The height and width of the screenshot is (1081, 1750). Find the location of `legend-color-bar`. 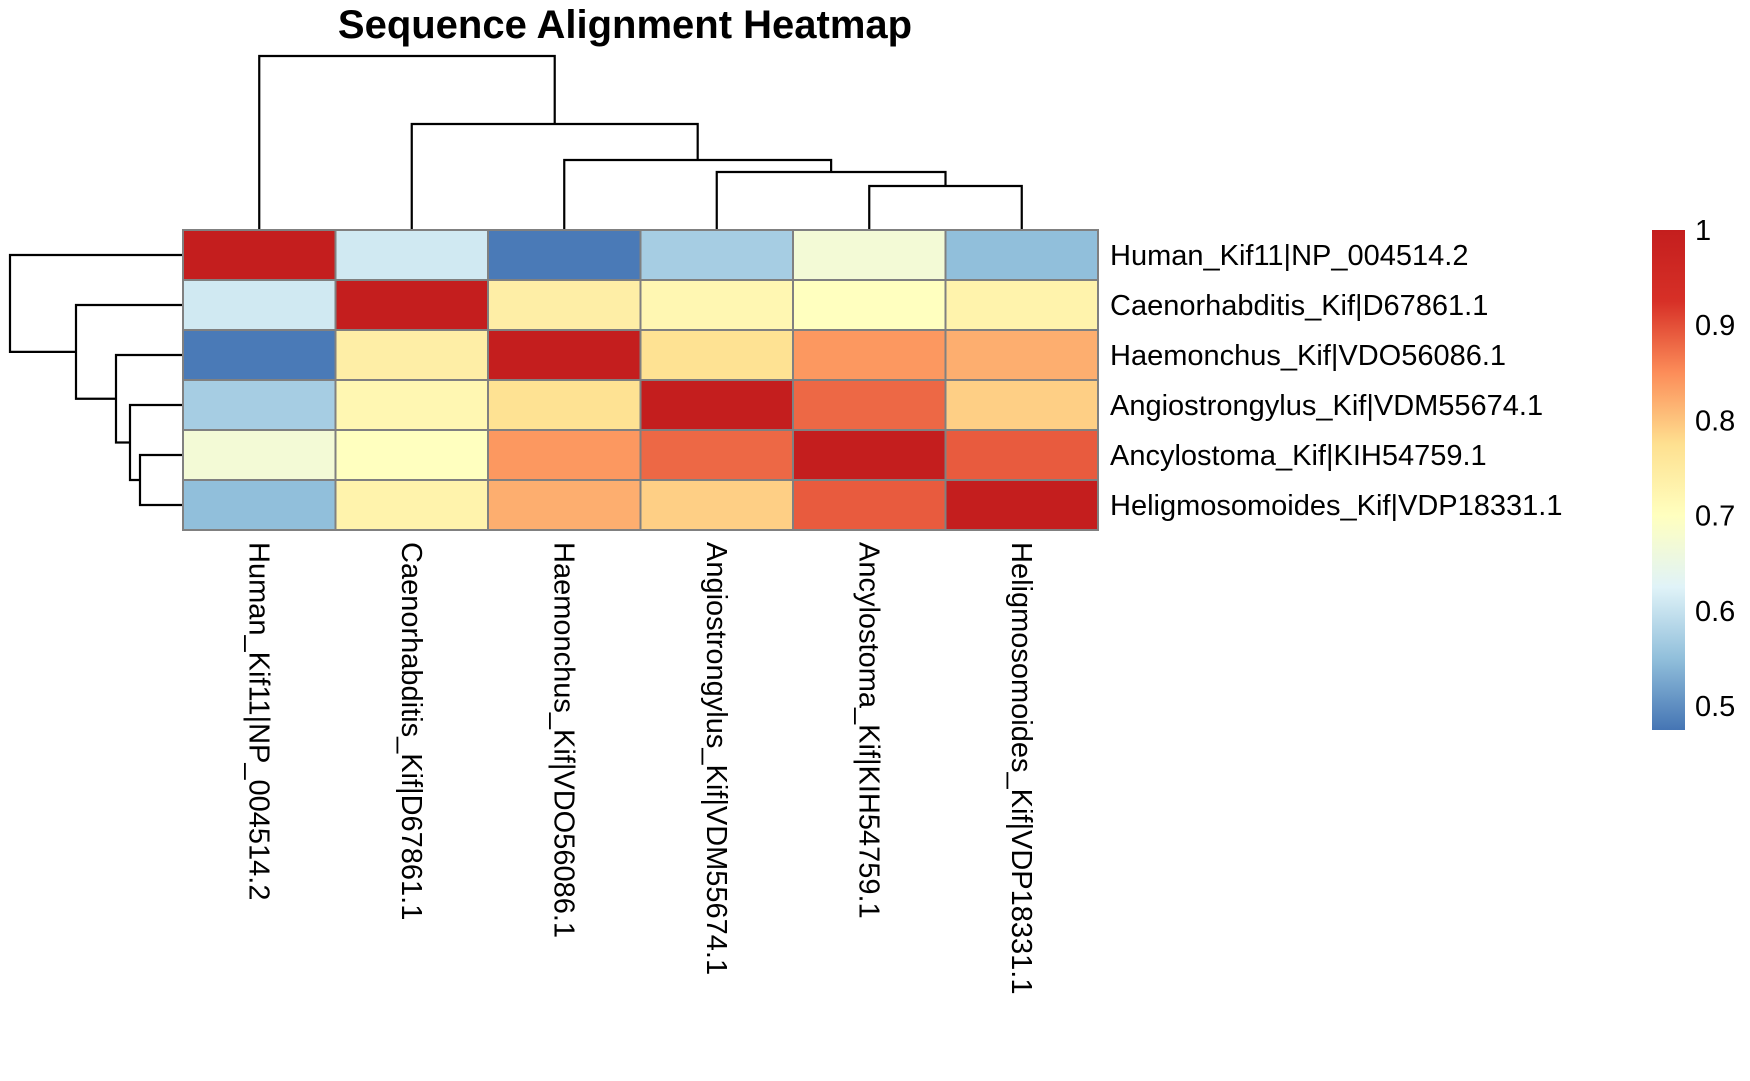

legend-color-bar is located at coordinates (1668, 480).